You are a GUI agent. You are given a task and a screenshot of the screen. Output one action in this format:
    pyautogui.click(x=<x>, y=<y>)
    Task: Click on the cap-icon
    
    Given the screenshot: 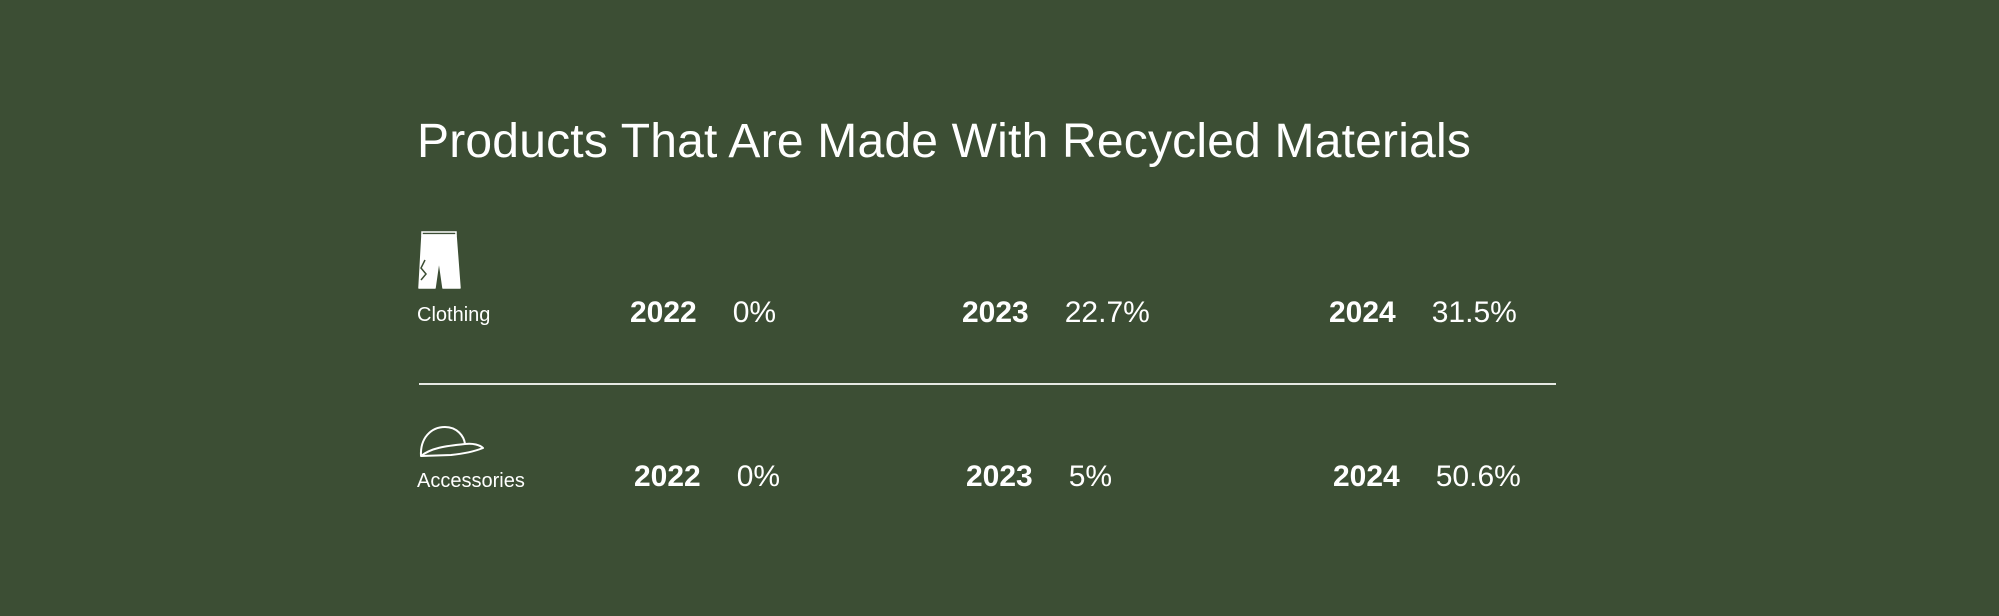 What is the action you would take?
    pyautogui.click(x=497, y=444)
    